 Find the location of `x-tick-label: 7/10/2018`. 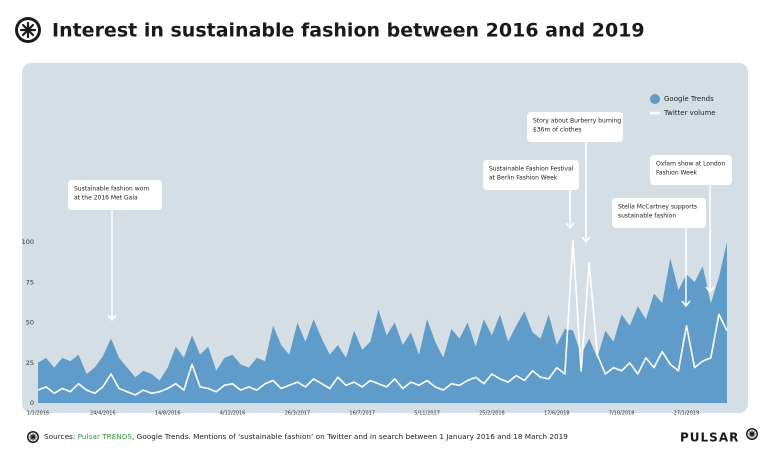

x-tick-label: 7/10/2018 is located at coordinates (622, 414).